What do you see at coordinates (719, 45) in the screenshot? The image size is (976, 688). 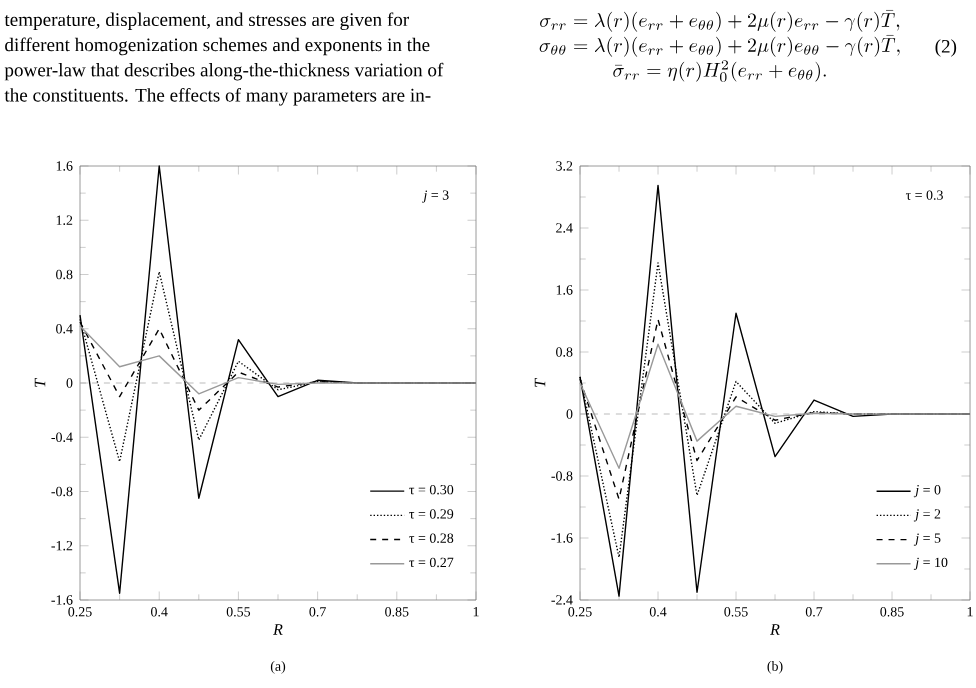 I see `text: $\sigma_{\theta\theta} = \lambda(r)(e_{rr} + e_{\theta\theta}) + 2\mu(r)e_{\theta\theta} - \gamma(r)\bar{T},$` at bounding box center [719, 45].